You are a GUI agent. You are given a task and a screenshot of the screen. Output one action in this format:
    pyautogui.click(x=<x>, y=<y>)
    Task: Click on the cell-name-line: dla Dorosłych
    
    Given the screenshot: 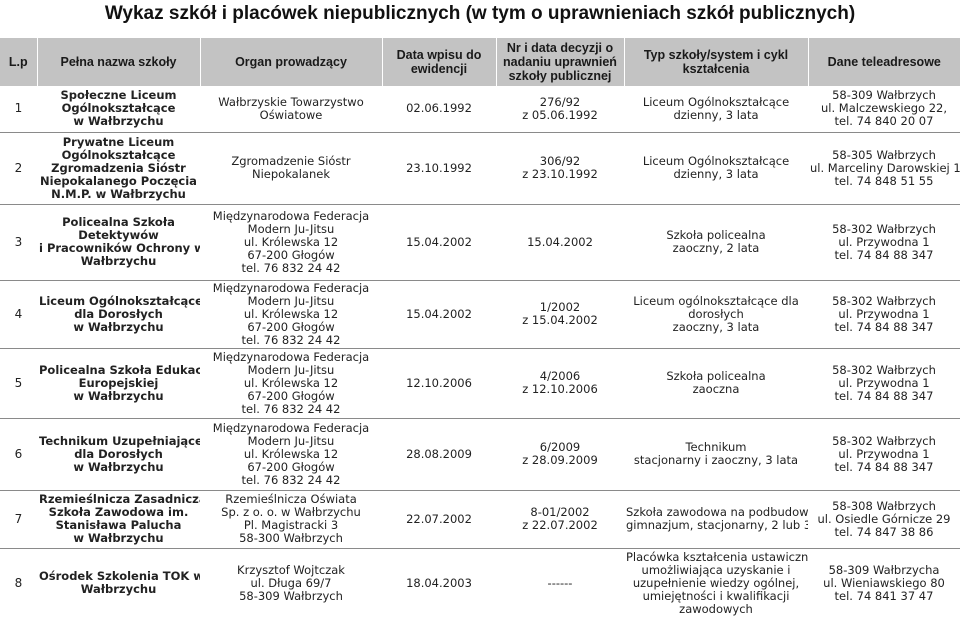 What is the action you would take?
    pyautogui.click(x=118, y=453)
    